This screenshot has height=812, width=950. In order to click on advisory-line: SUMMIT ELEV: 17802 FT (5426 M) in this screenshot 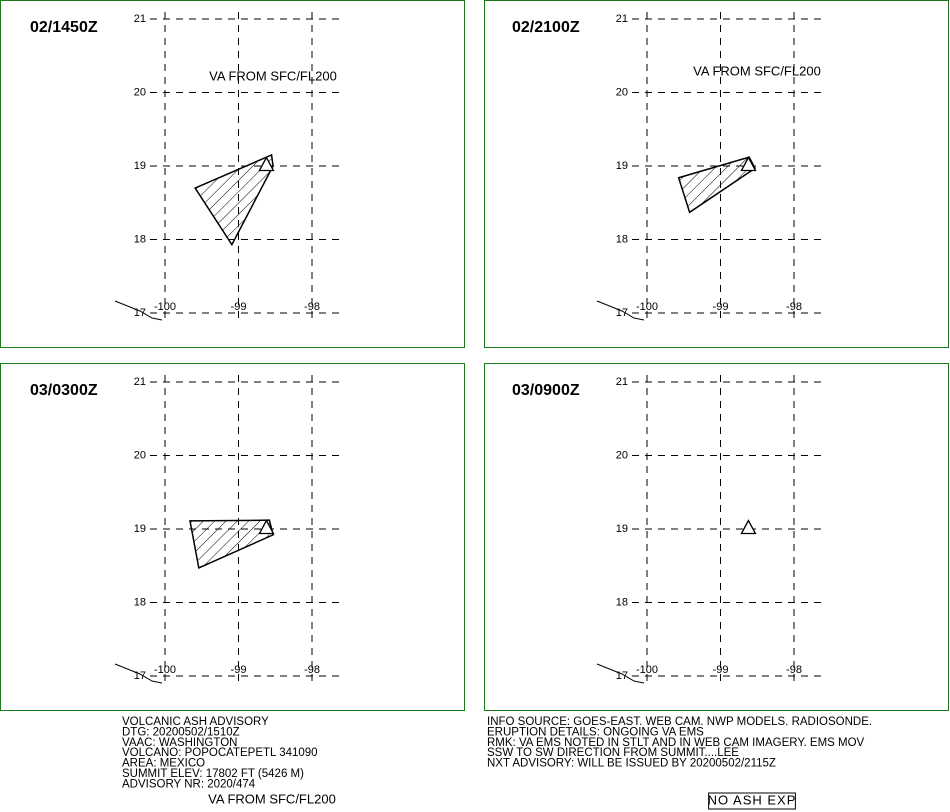, I will do `click(213, 774)`.